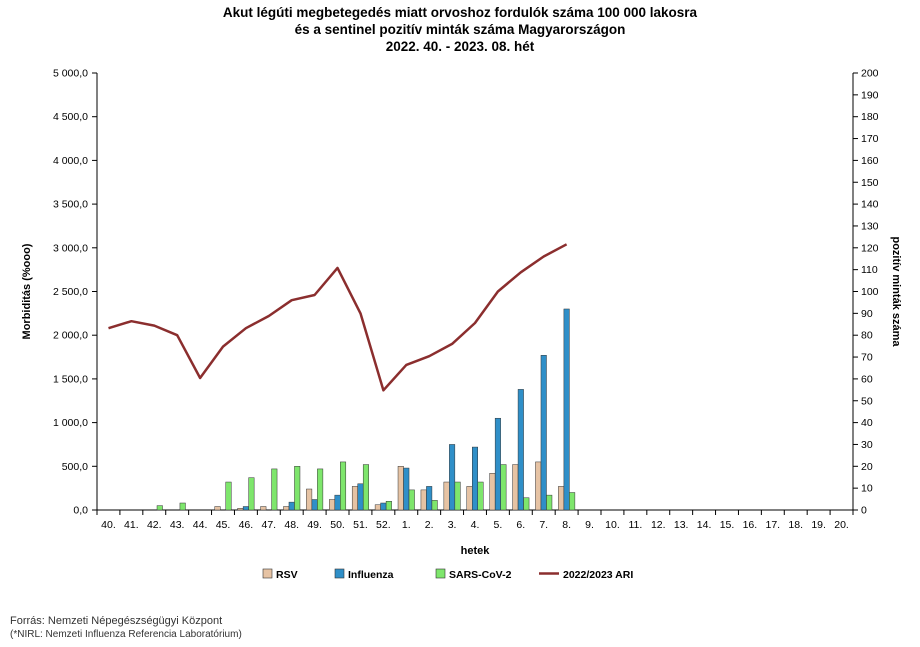  I want to click on y-right-tick-label: 70, so click(867, 358).